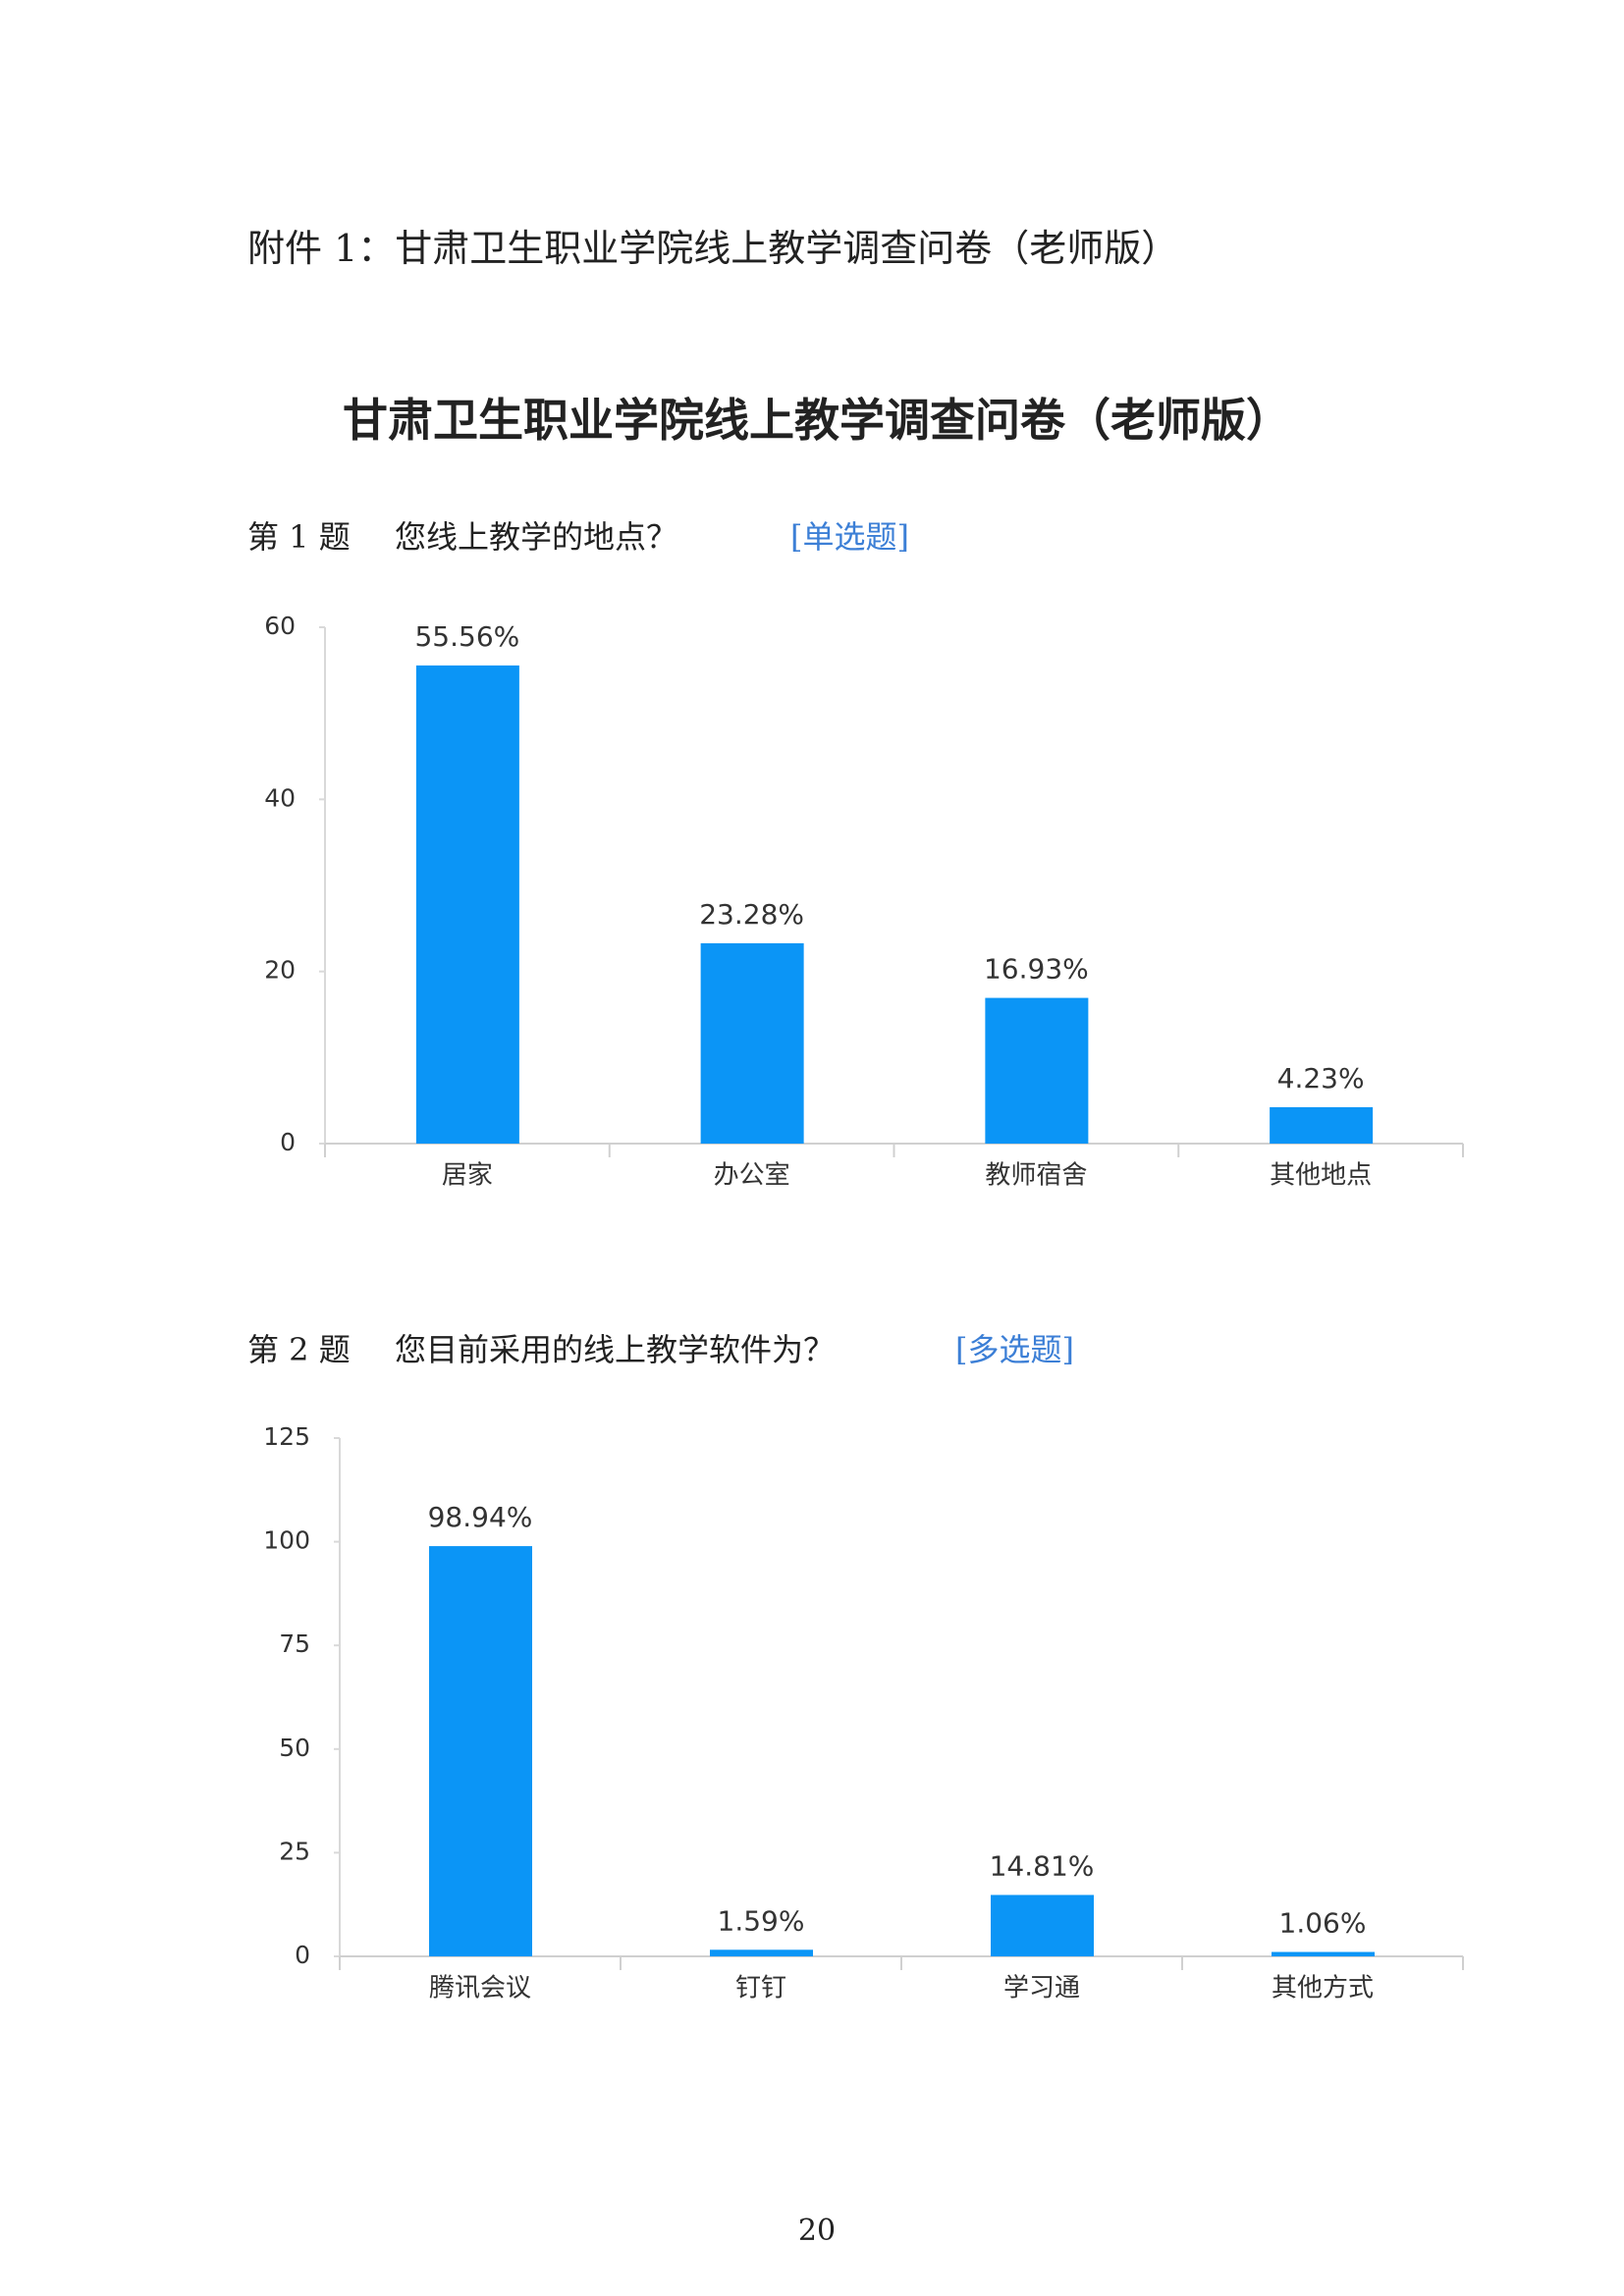  I want to click on x-tick-label: 其他地点, so click(1321, 1176).